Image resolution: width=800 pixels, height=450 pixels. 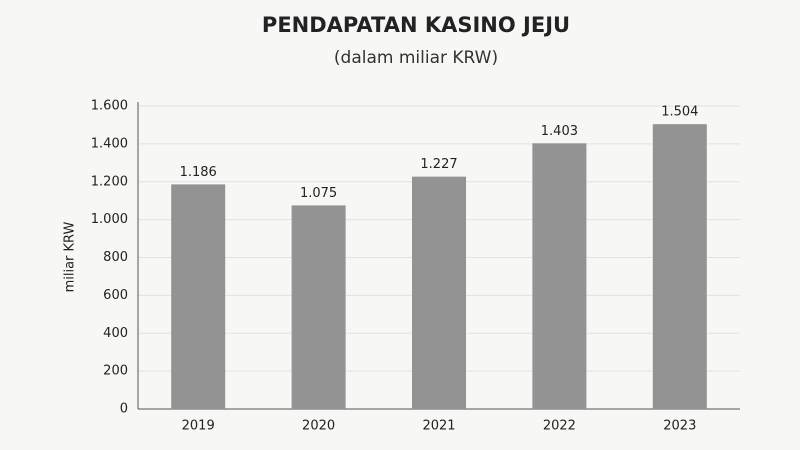 I want to click on y-tick-label: 200, so click(x=115, y=371).